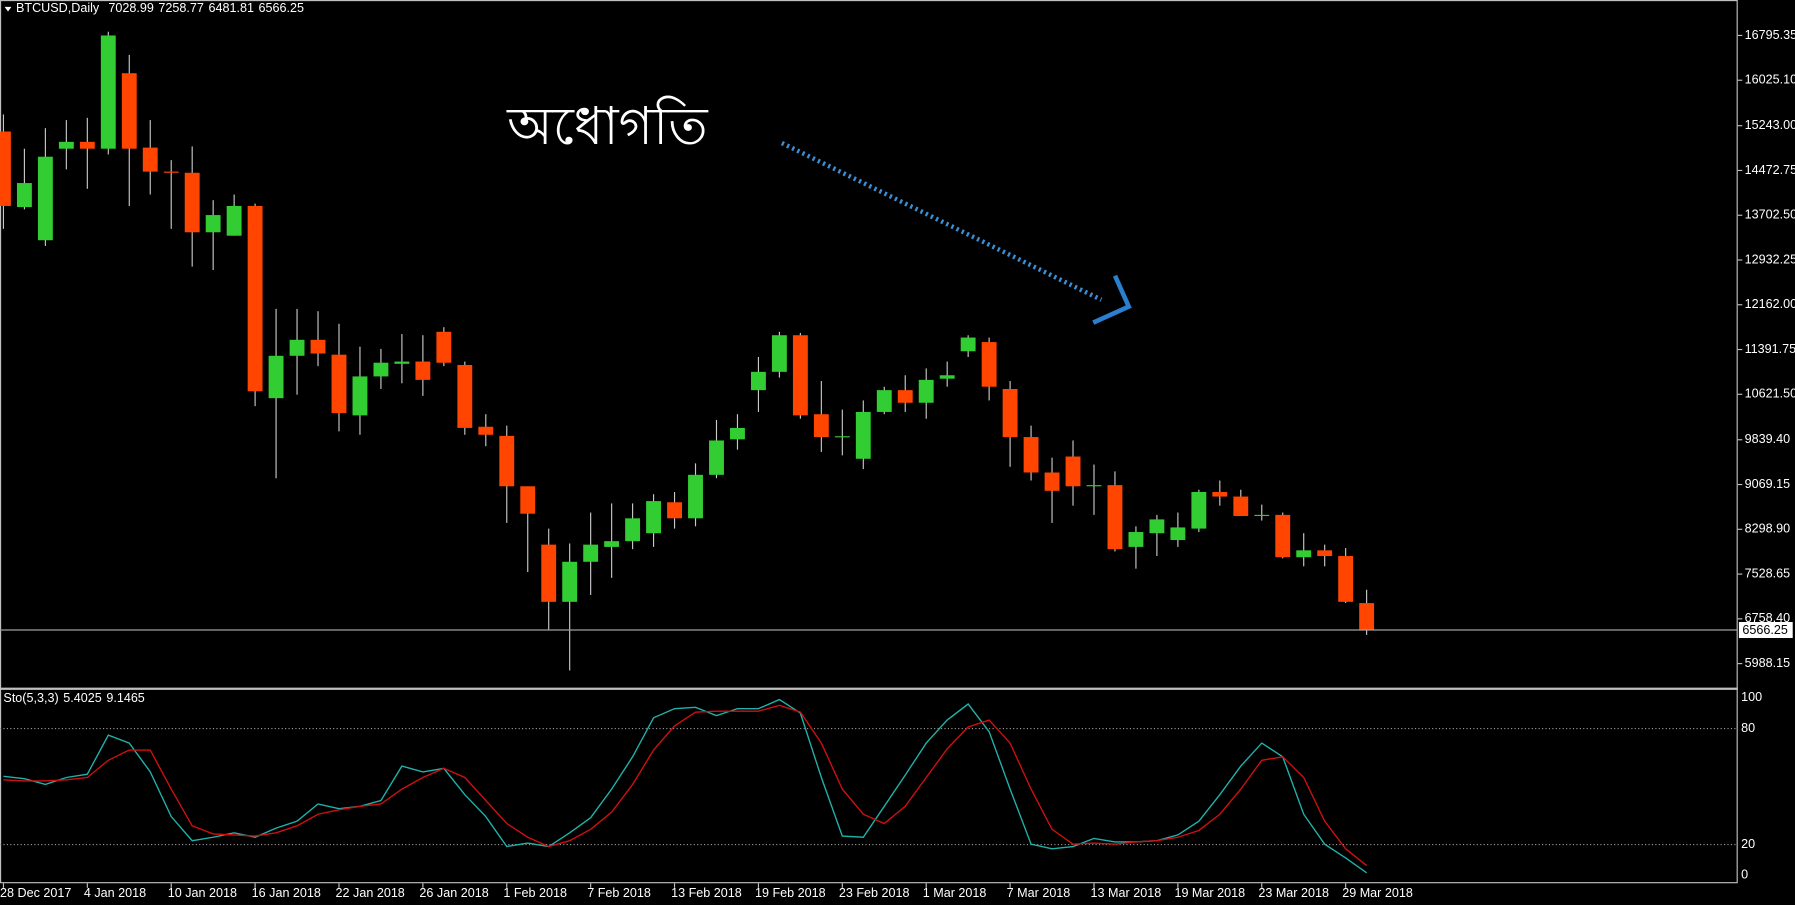  I want to click on y-tick-label: 14472.75, so click(1770, 170).